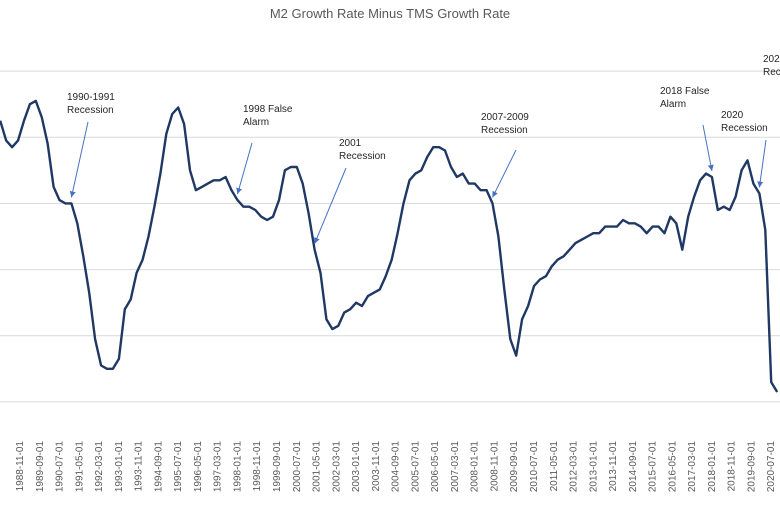 Image resolution: width=780 pixels, height=516 pixels. What do you see at coordinates (505, 117) in the screenshot?
I see `annotation-text: 2007-2009` at bounding box center [505, 117].